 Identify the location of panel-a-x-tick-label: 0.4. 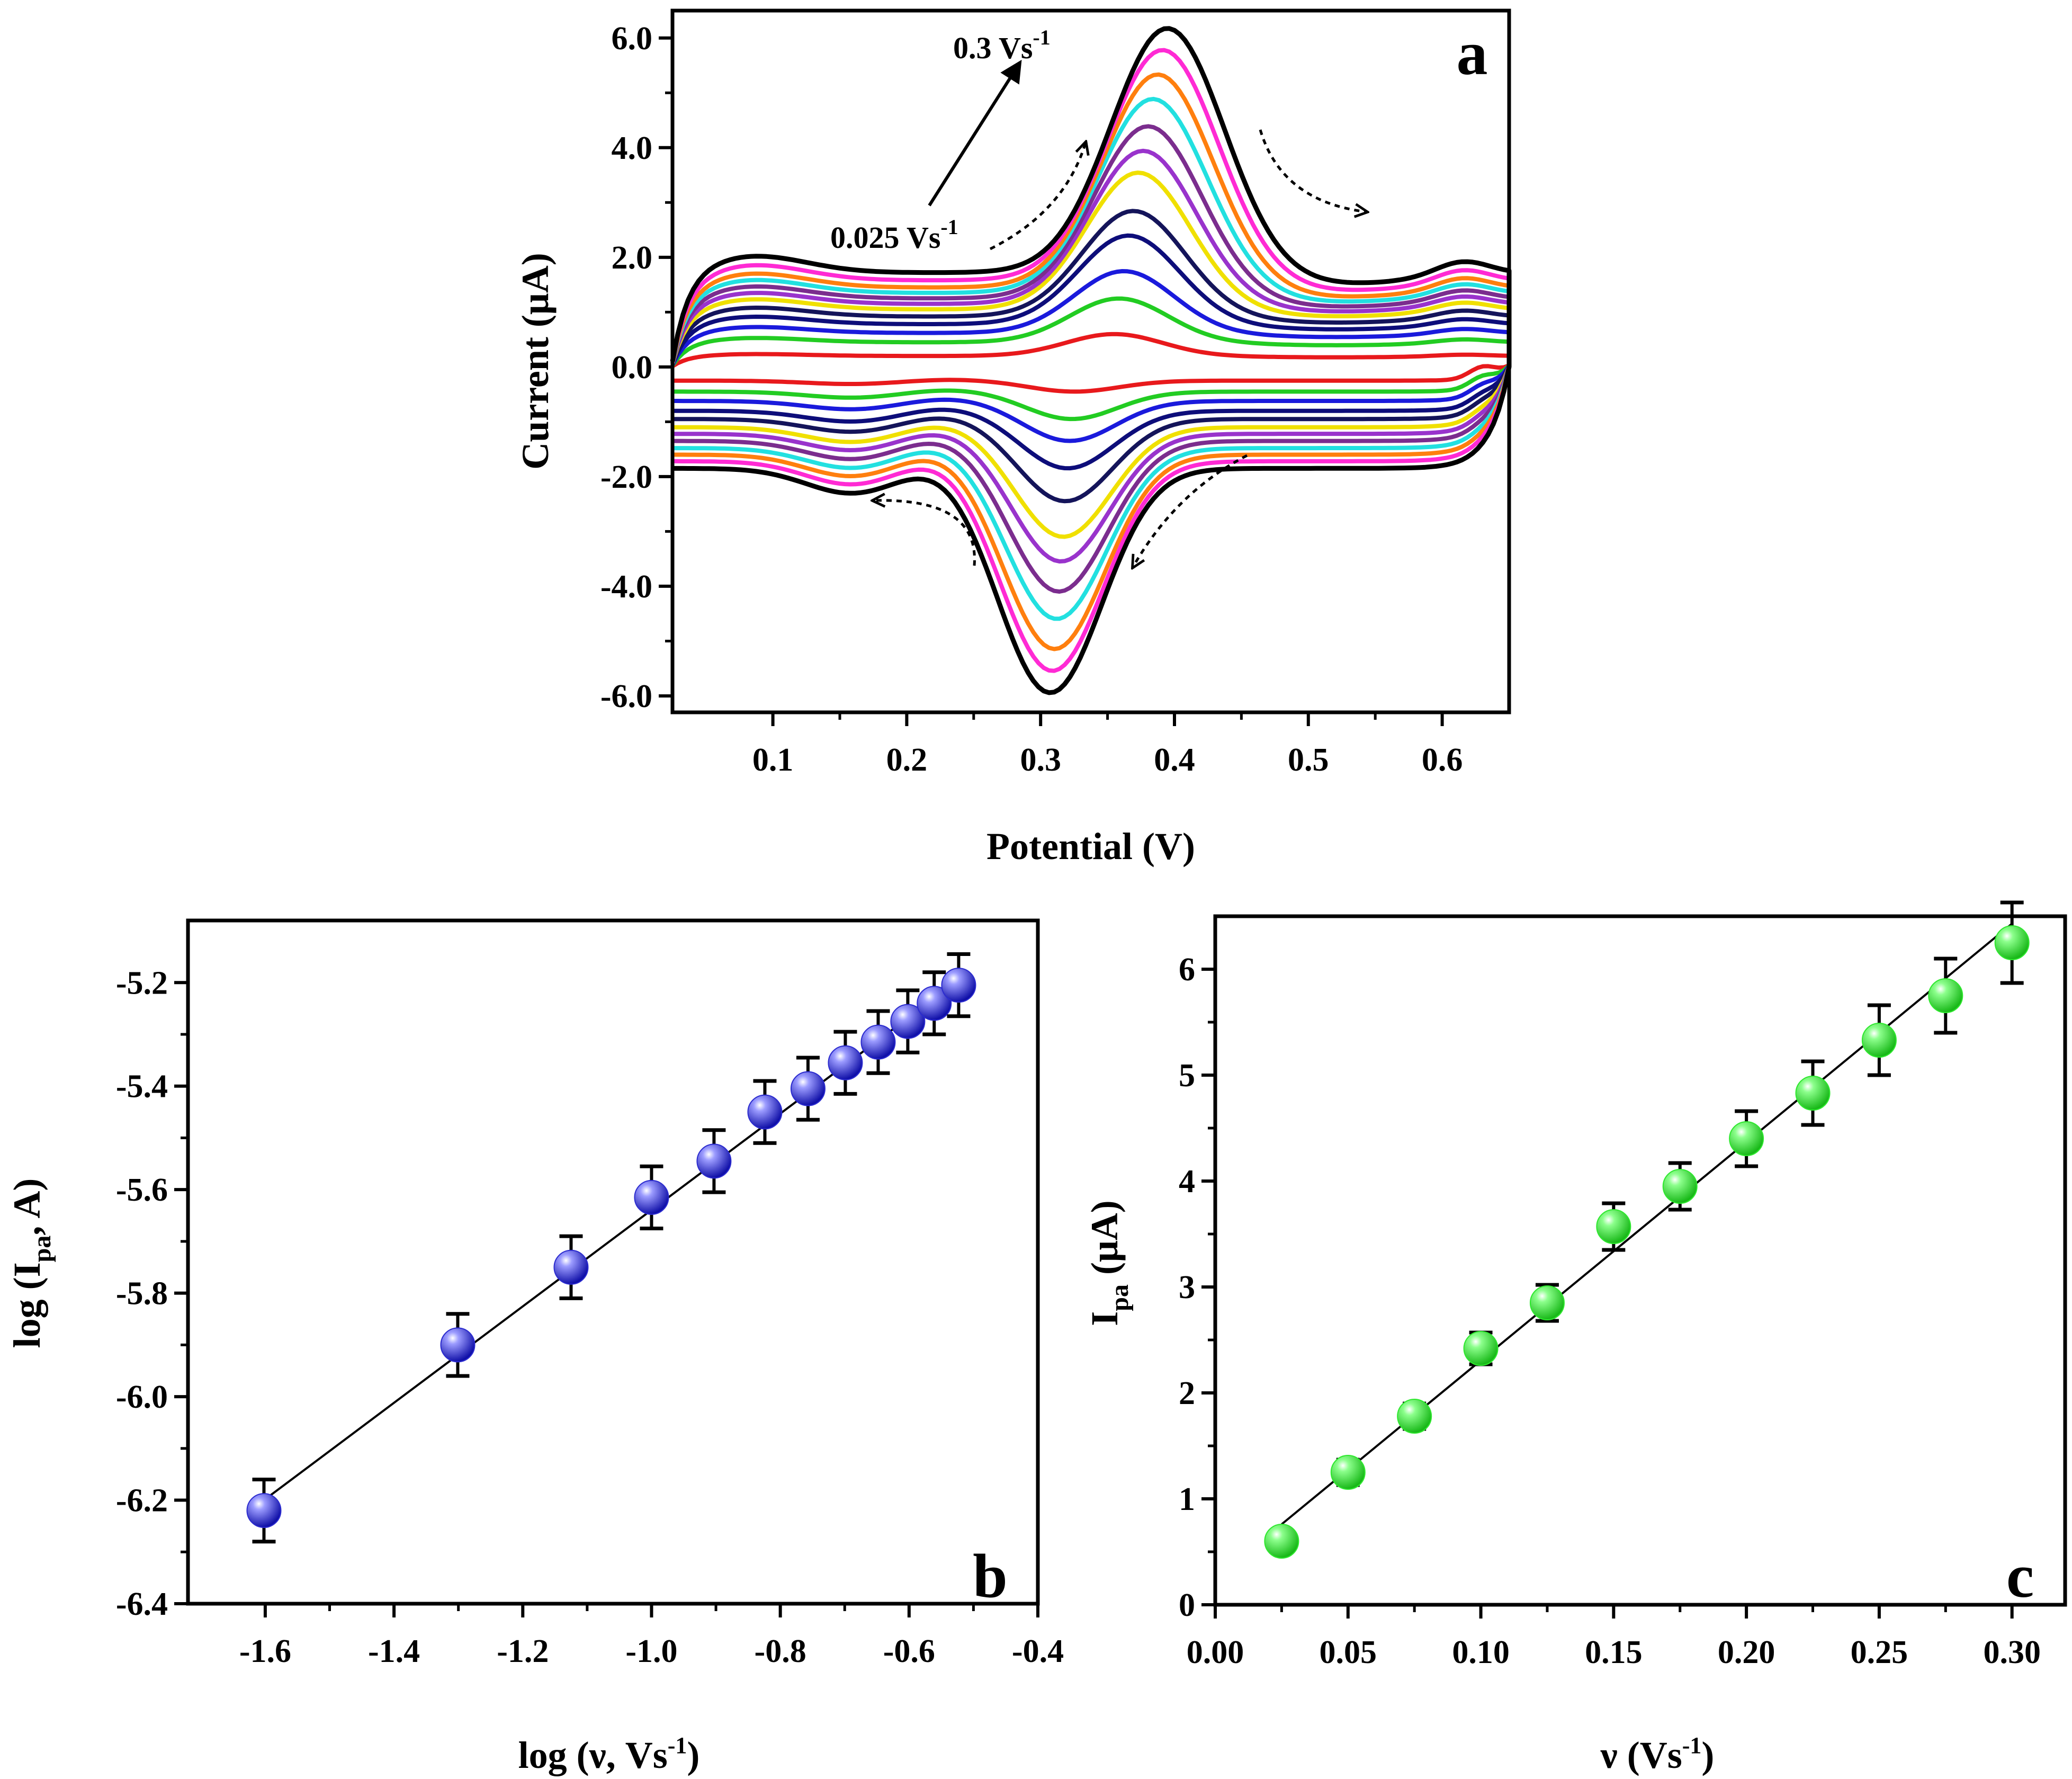
(1174, 760).